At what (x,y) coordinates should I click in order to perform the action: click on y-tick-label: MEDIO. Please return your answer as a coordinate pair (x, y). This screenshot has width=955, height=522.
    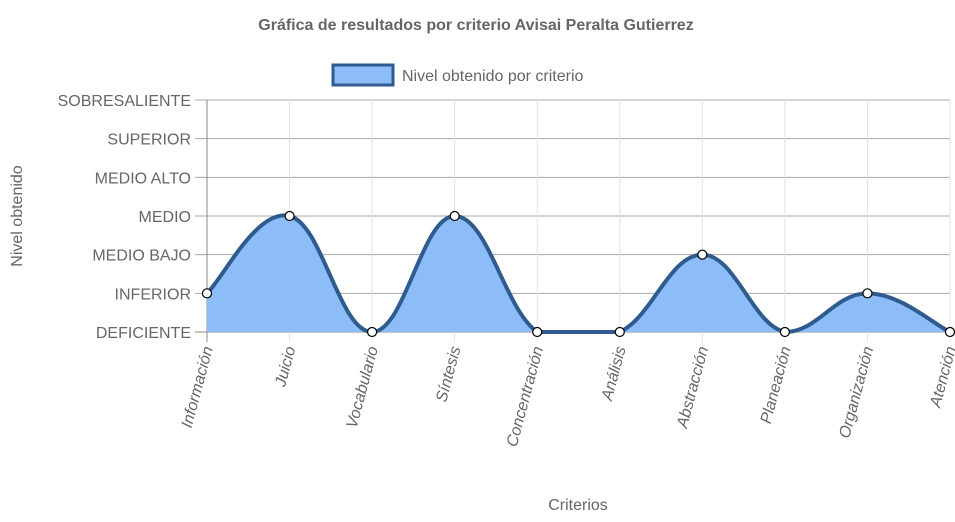
    Looking at the image, I should click on (165, 217).